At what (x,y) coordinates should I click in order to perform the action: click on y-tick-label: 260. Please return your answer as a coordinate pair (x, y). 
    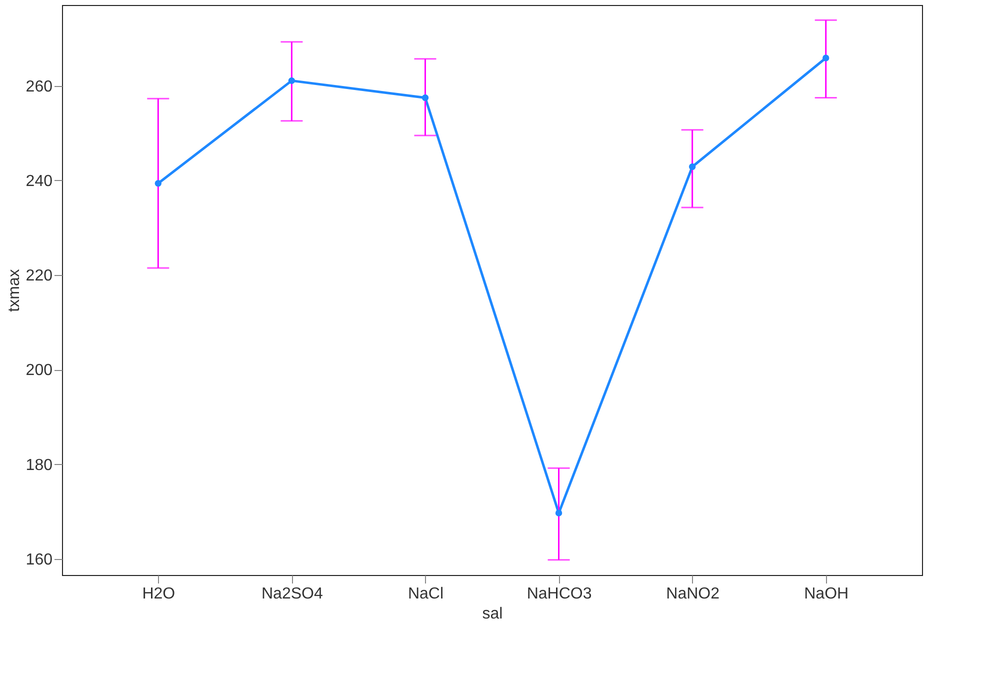
    Looking at the image, I should click on (39, 87).